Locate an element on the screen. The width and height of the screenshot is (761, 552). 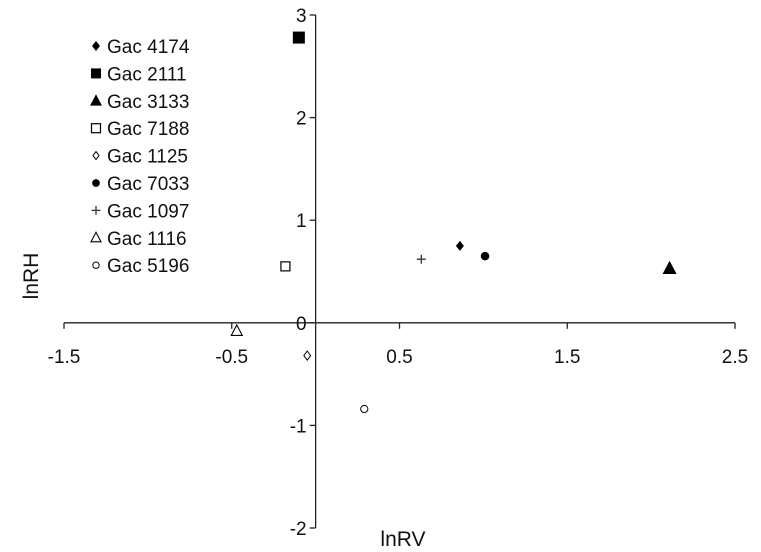
y-tick-label: 1 is located at coordinates (301, 221).